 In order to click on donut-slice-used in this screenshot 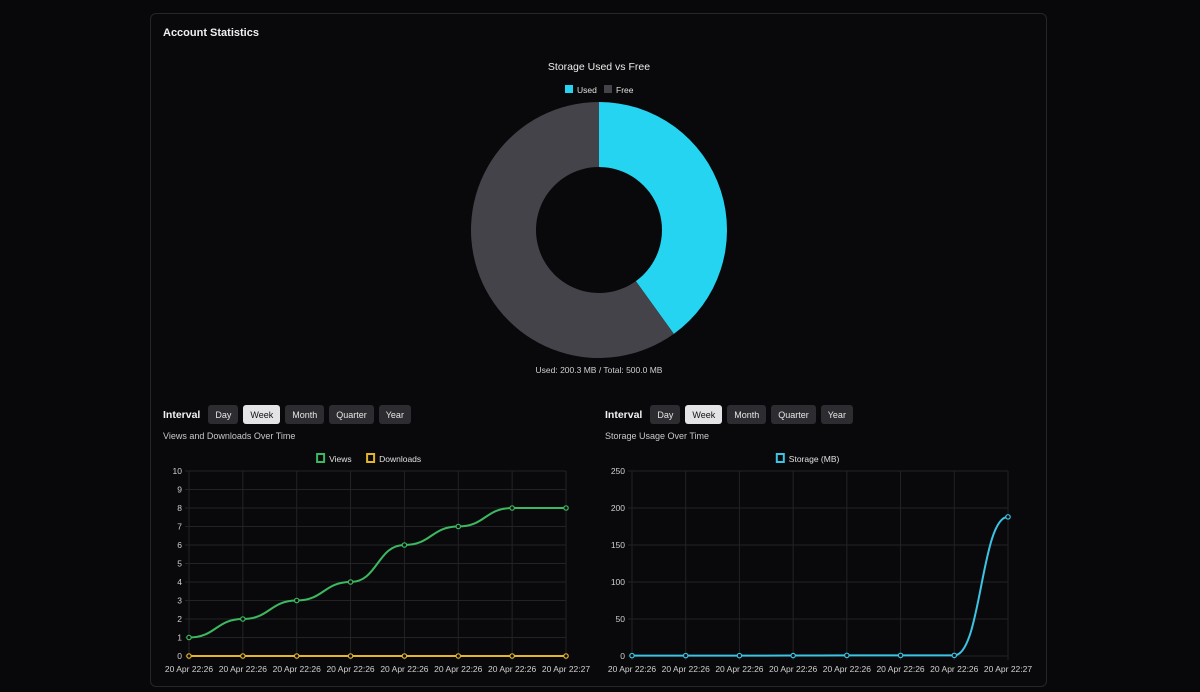, I will do `click(663, 218)`.